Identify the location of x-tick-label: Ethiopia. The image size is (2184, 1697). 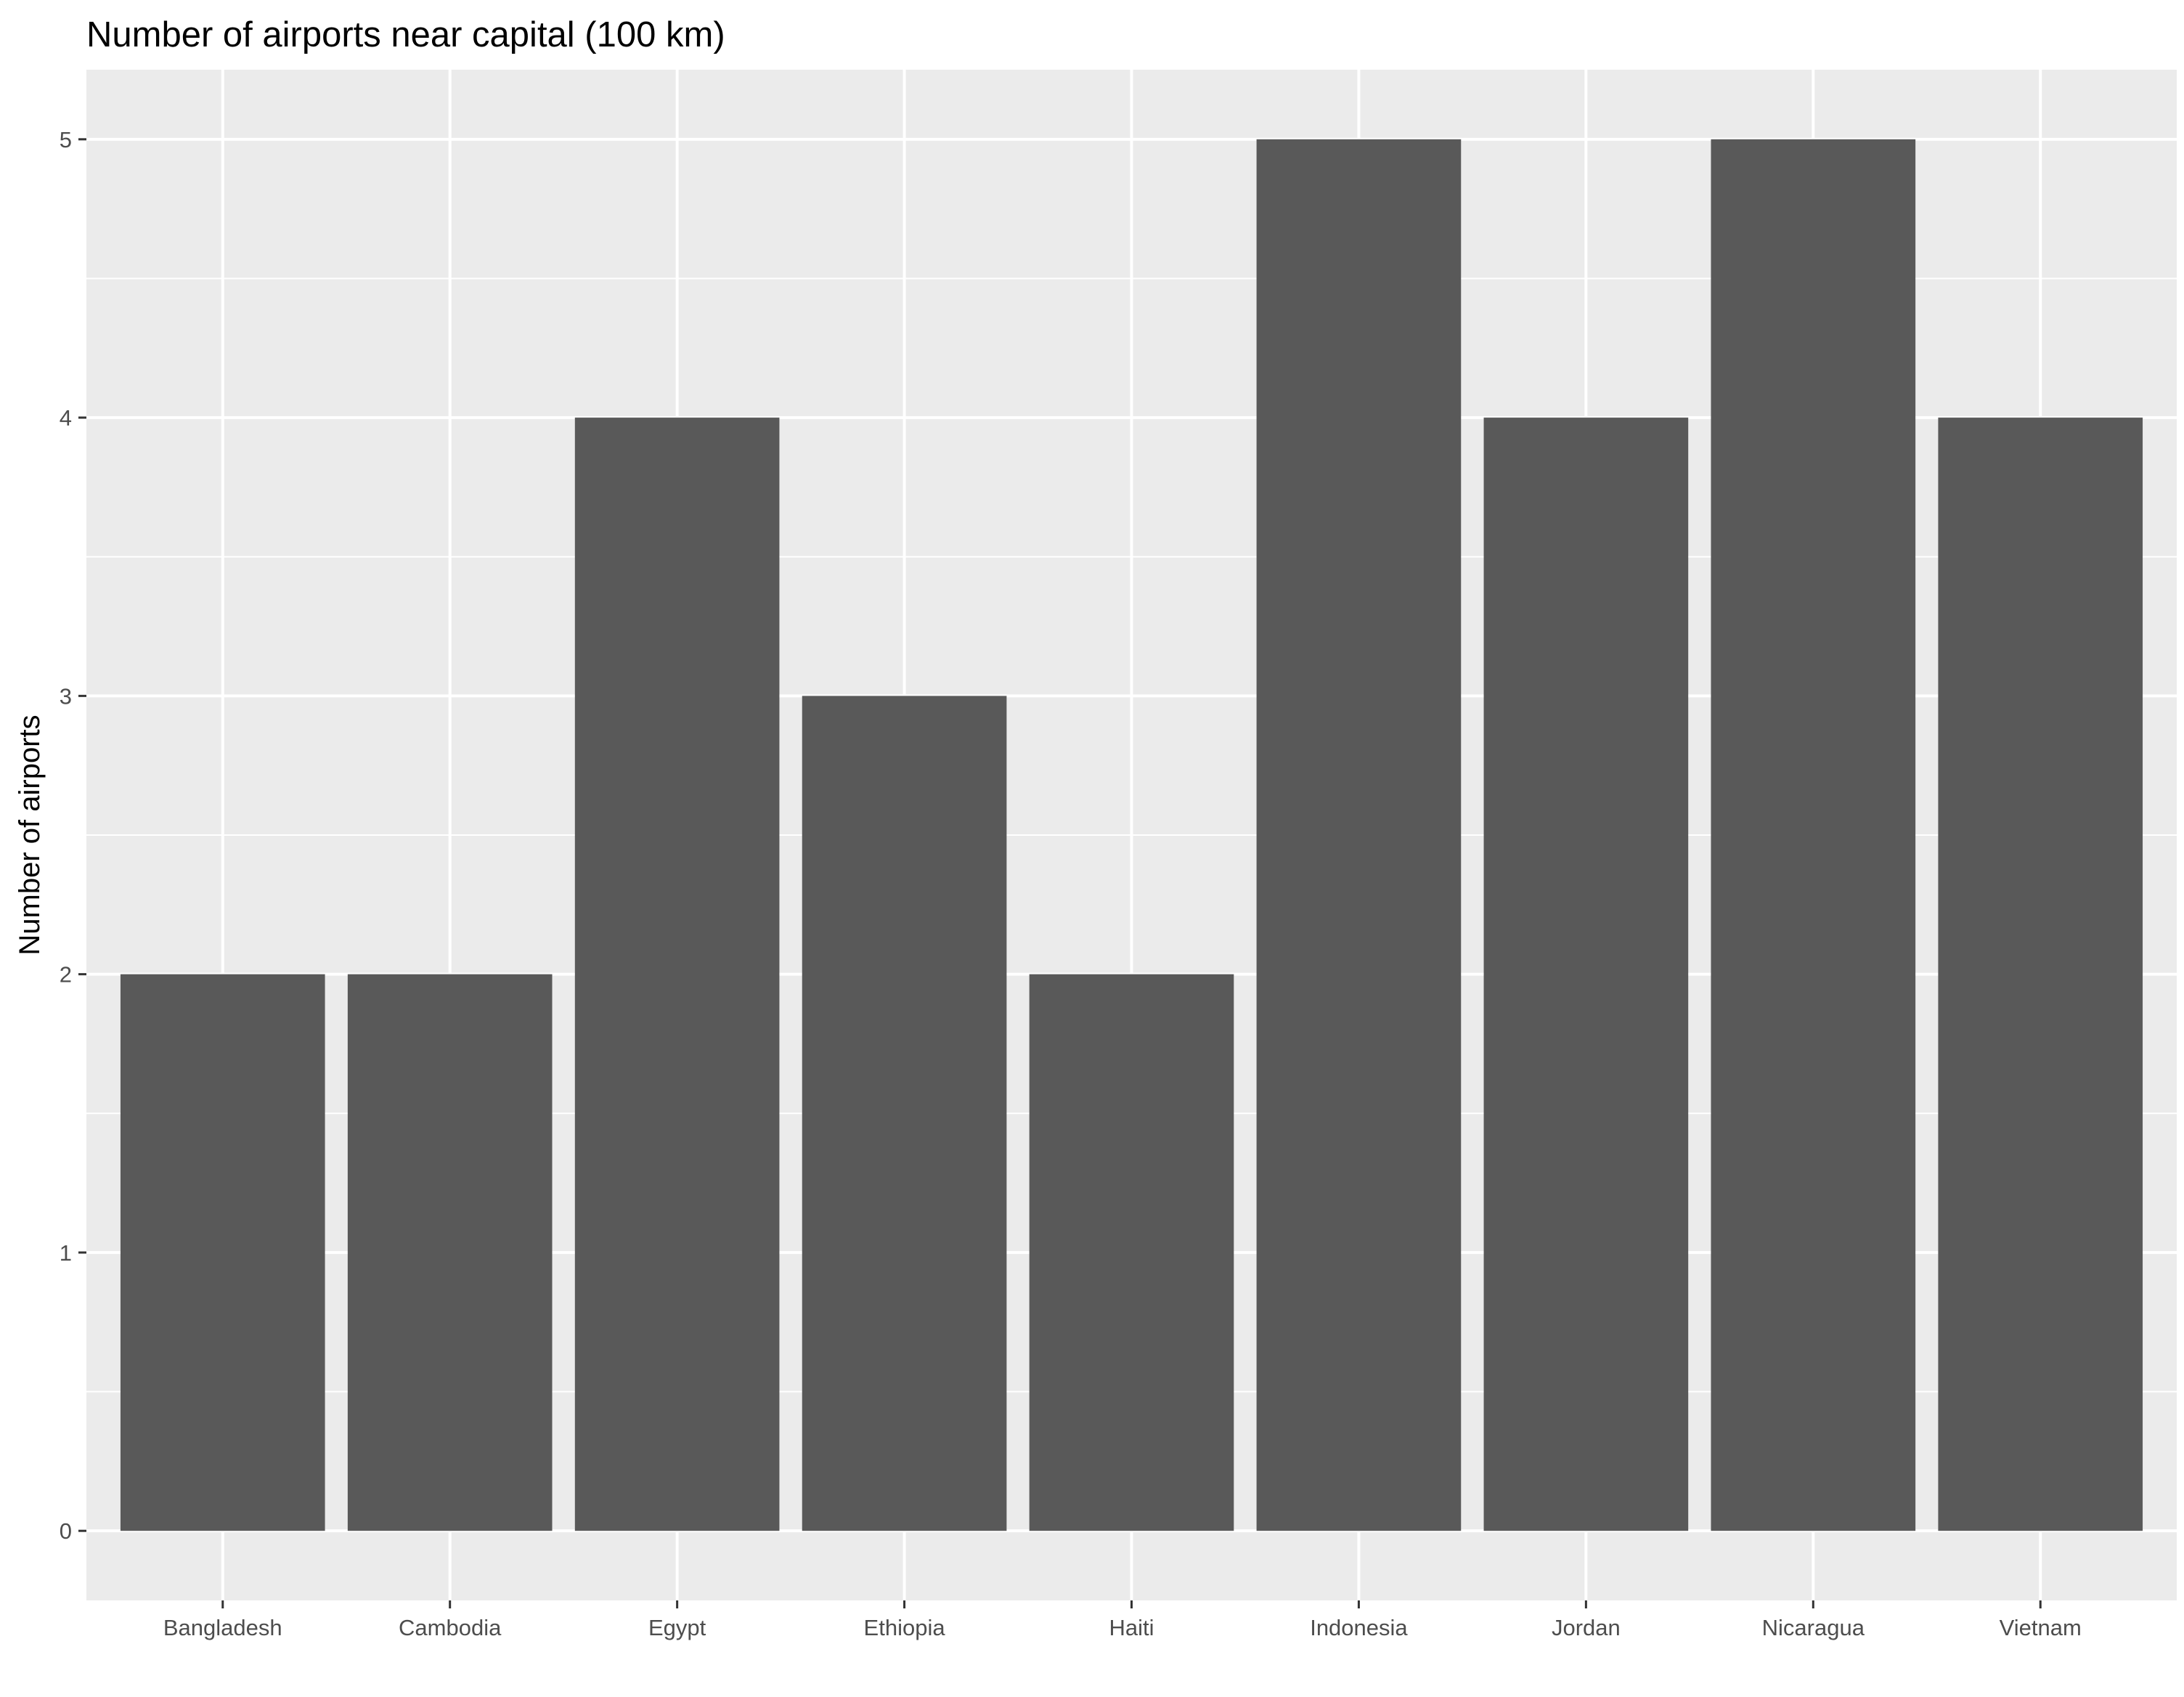
(905, 1627).